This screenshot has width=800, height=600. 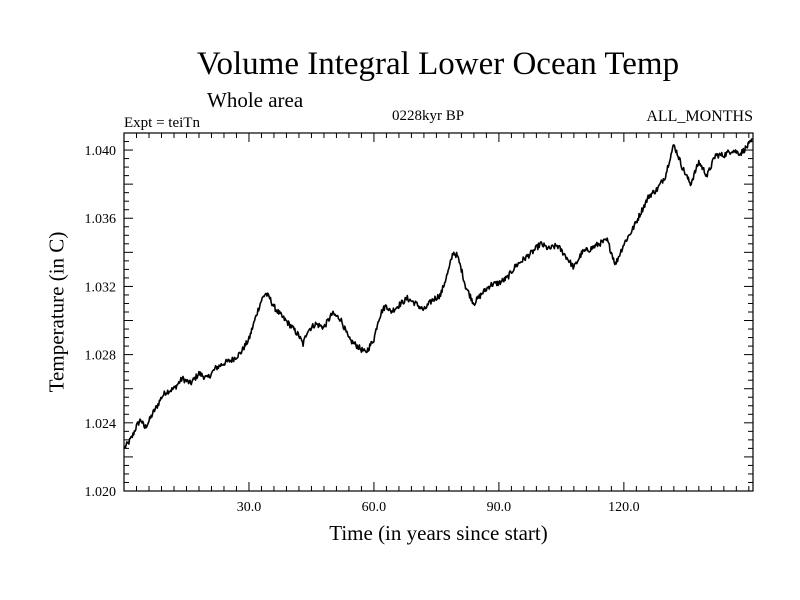 What do you see at coordinates (499, 507) in the screenshot?
I see `x-tick-label: 90.0` at bounding box center [499, 507].